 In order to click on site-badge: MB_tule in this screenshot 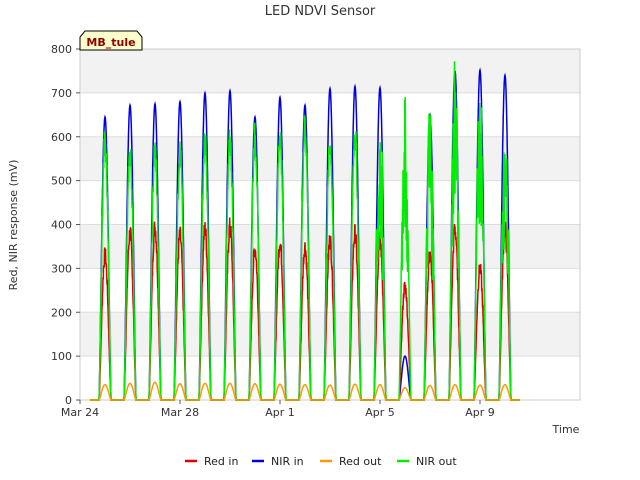, I will do `click(111, 40)`.